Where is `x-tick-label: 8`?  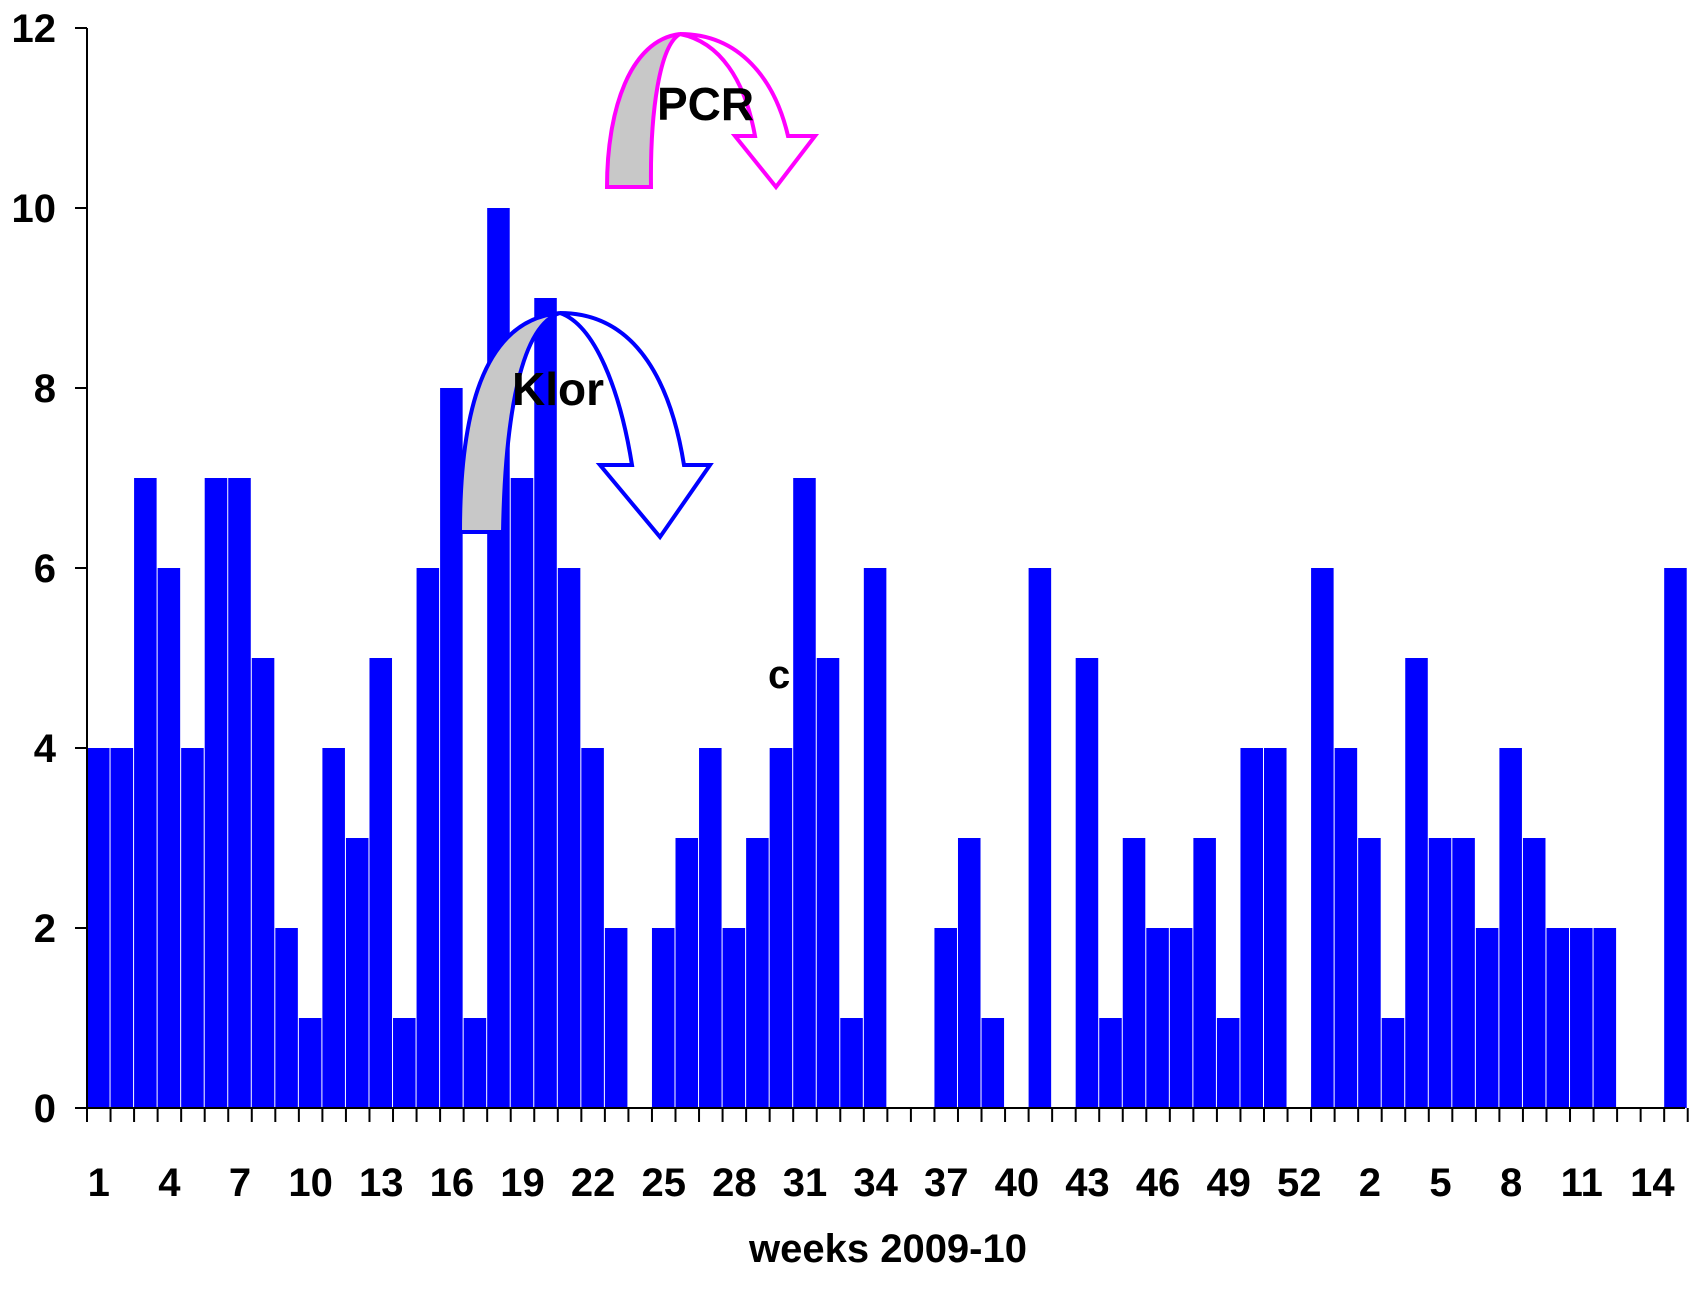
x-tick-label: 8 is located at coordinates (1511, 1183).